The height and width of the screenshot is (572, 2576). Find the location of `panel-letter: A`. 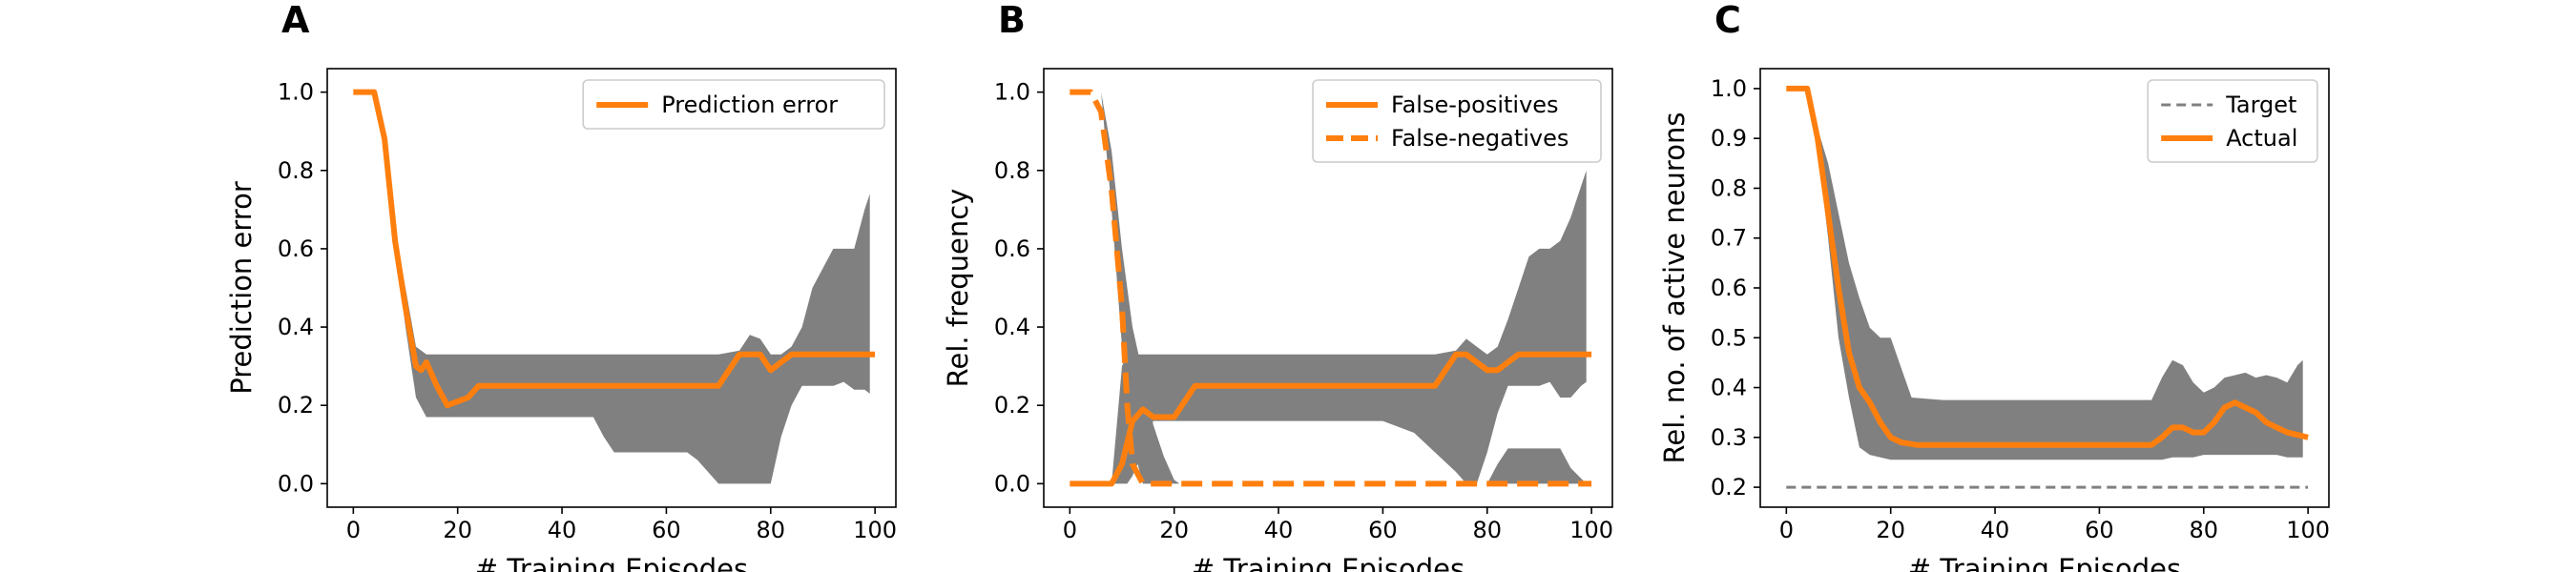

panel-letter: A is located at coordinates (295, 20).